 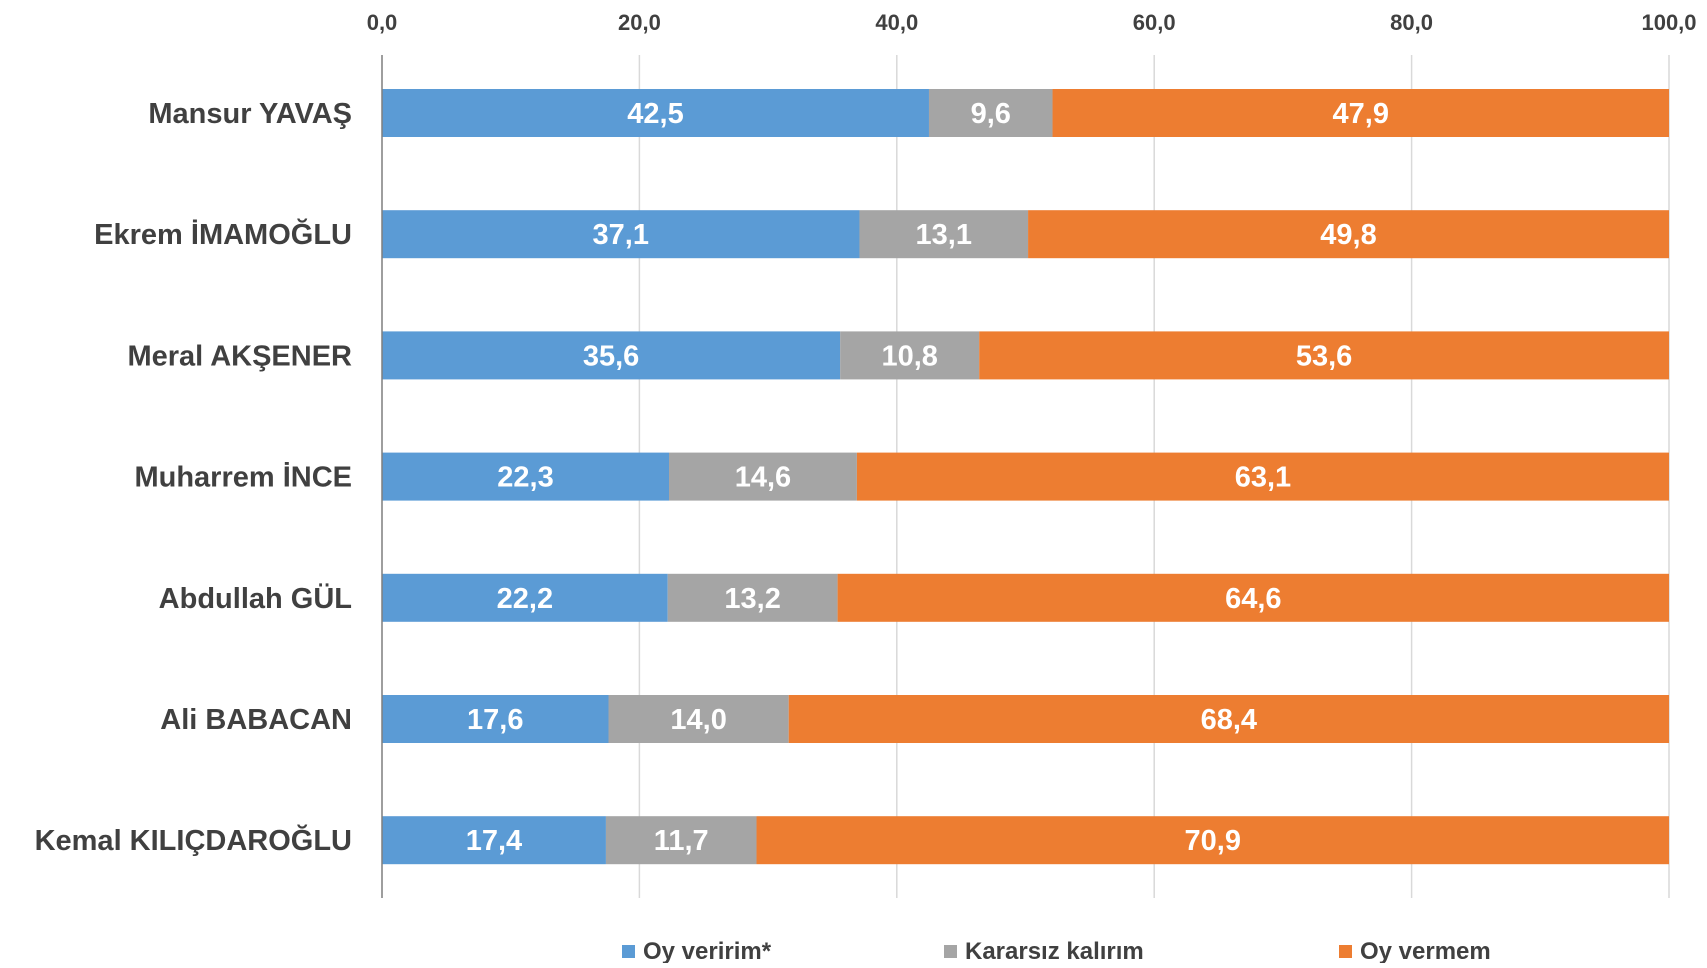 What do you see at coordinates (991, 114) in the screenshot?
I see `data-label: 9,6` at bounding box center [991, 114].